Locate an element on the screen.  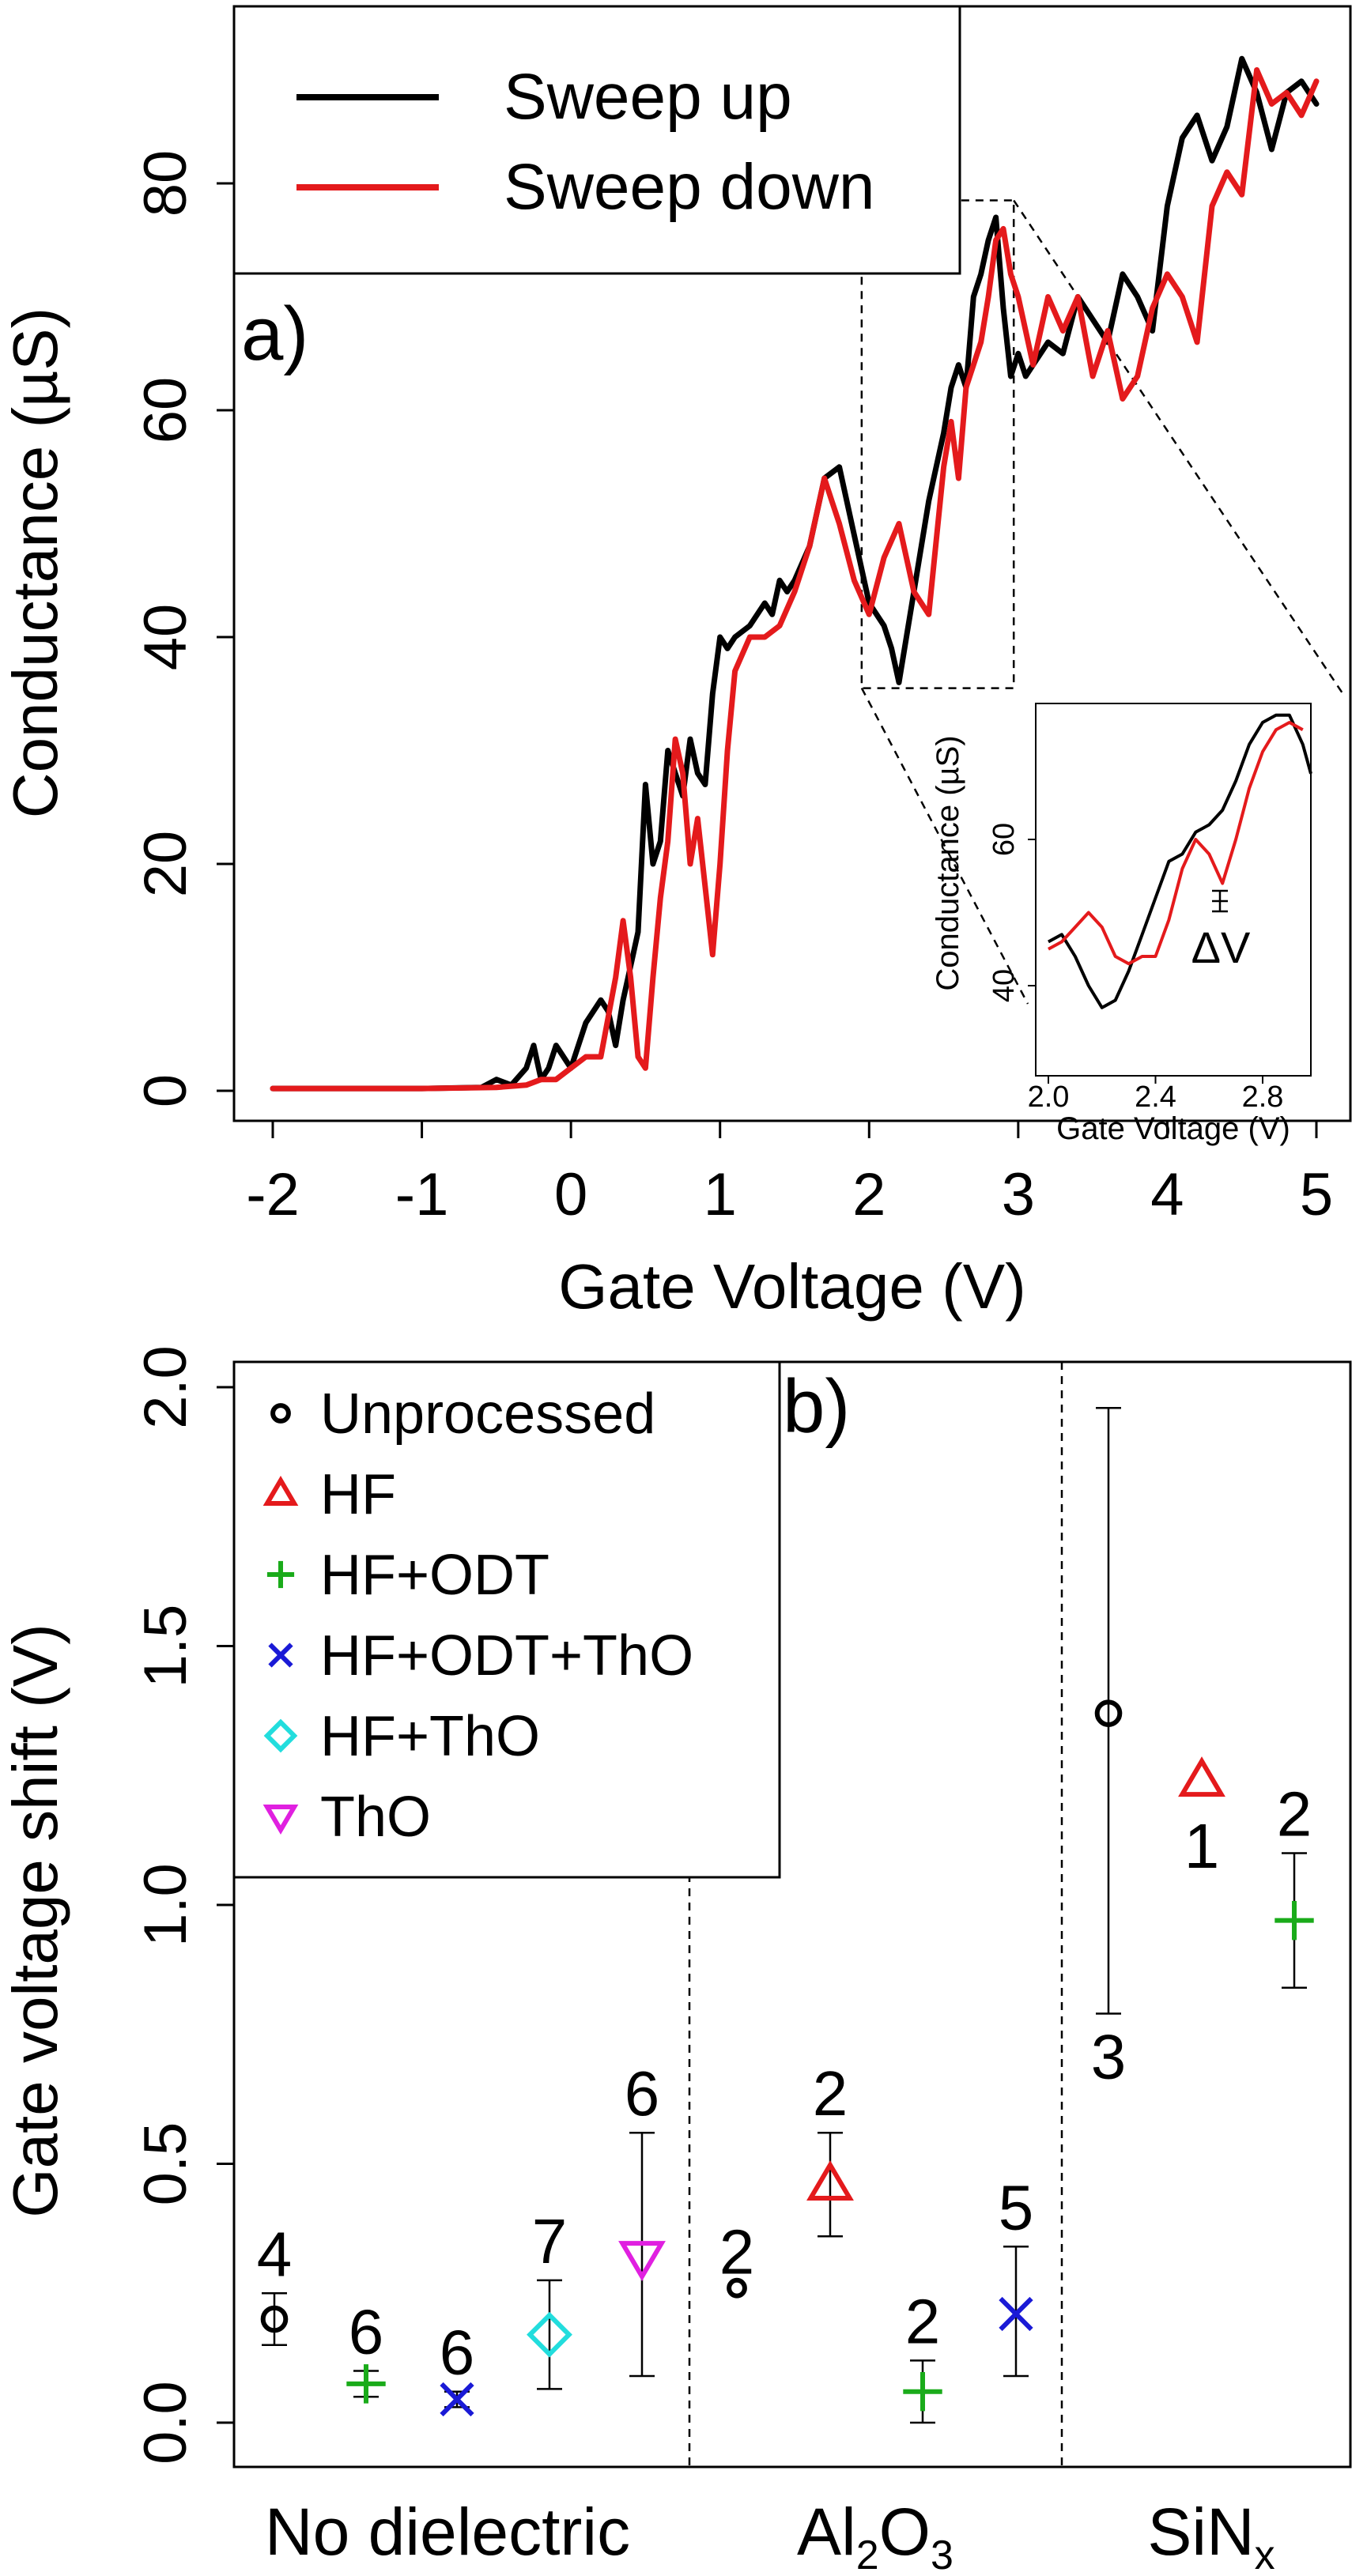
inset-series-line-sweep-up is located at coordinates (1180, 861).